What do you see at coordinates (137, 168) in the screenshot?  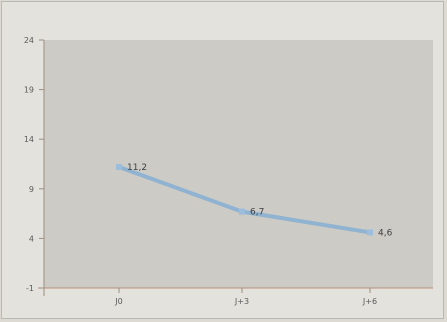 I see `data-label: 11,2` at bounding box center [137, 168].